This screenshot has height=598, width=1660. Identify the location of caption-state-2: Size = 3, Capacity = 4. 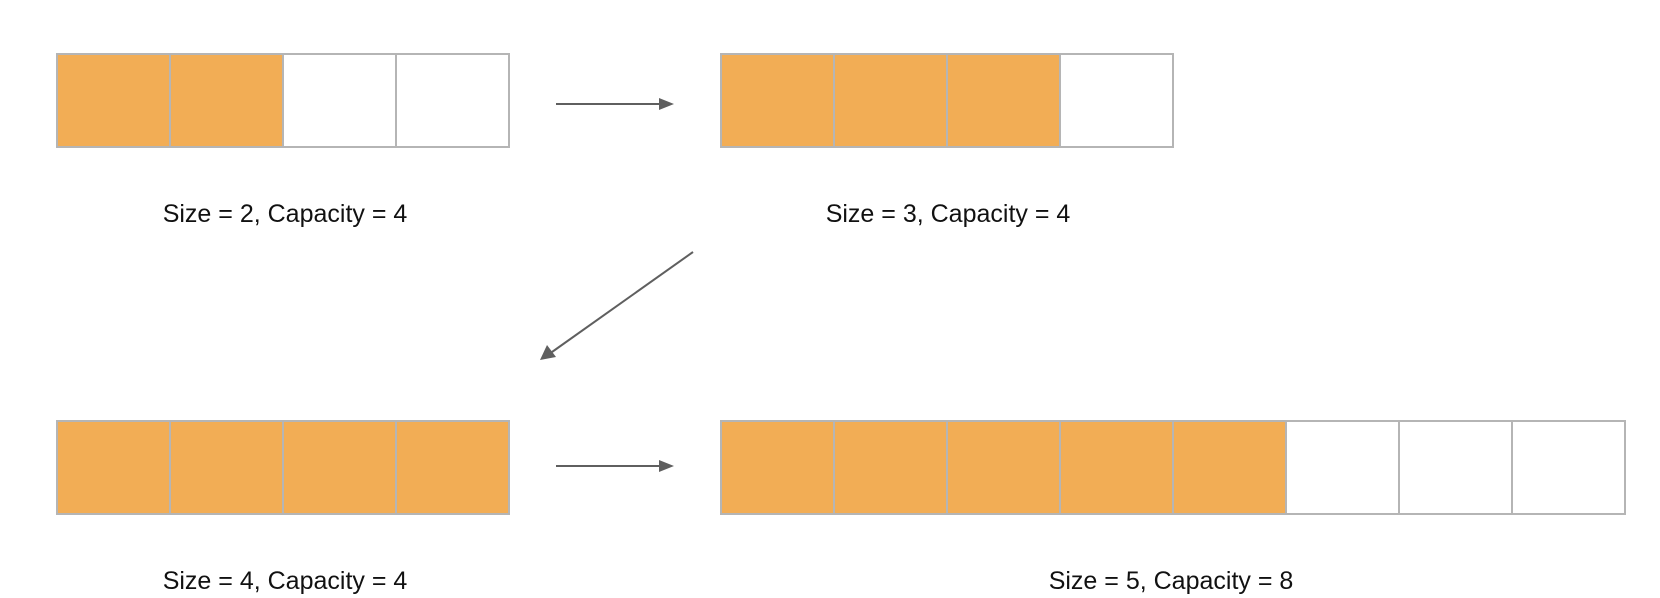
(948, 214).